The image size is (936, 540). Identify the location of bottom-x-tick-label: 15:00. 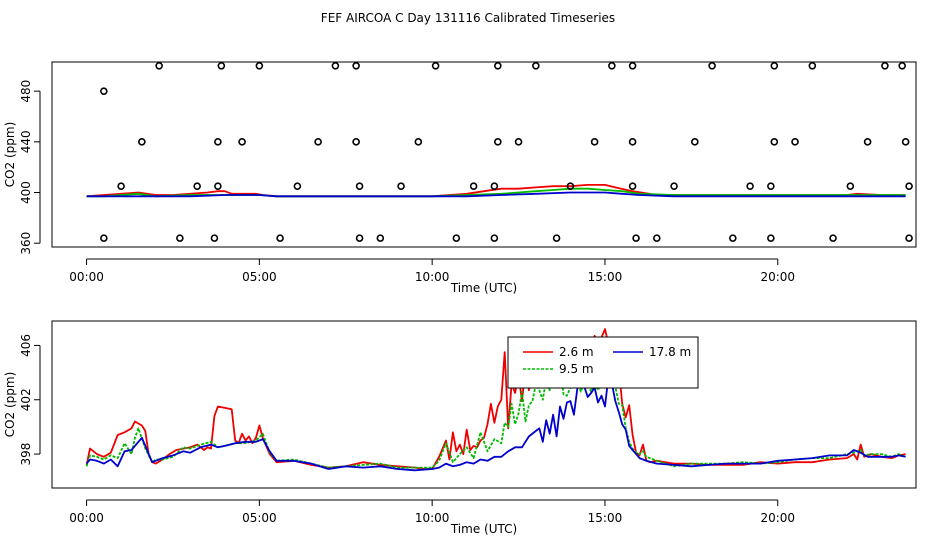
(605, 518).